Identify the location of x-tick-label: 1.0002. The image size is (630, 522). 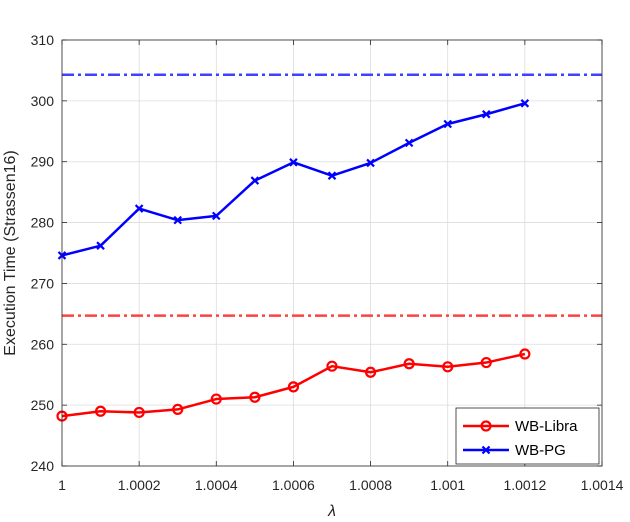
(139, 485).